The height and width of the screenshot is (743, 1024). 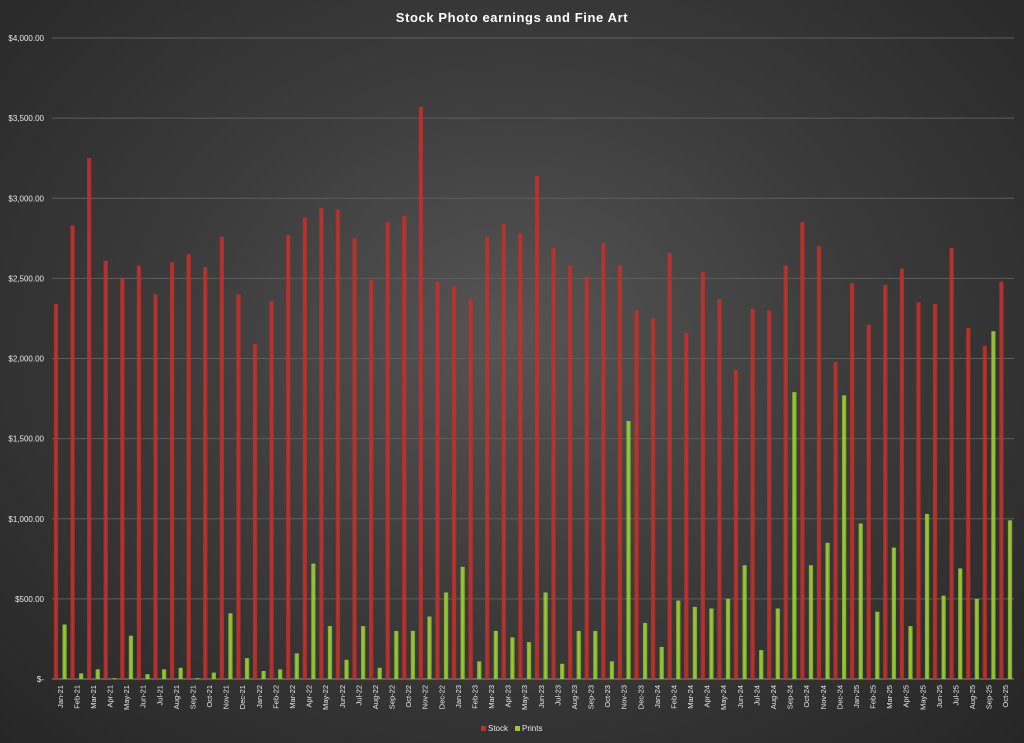 I want to click on y-tick-label: $2,000.00, so click(x=26, y=359).